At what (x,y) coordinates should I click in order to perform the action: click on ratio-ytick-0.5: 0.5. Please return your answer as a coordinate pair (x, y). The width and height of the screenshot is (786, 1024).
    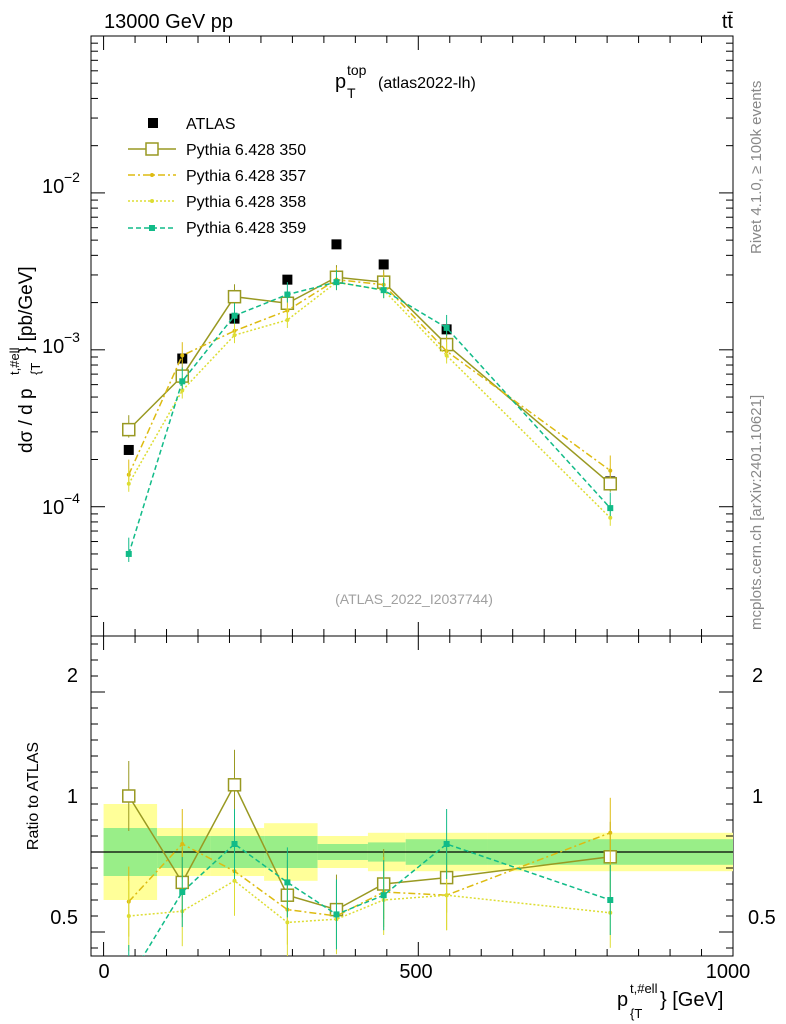
    Looking at the image, I should click on (64, 918).